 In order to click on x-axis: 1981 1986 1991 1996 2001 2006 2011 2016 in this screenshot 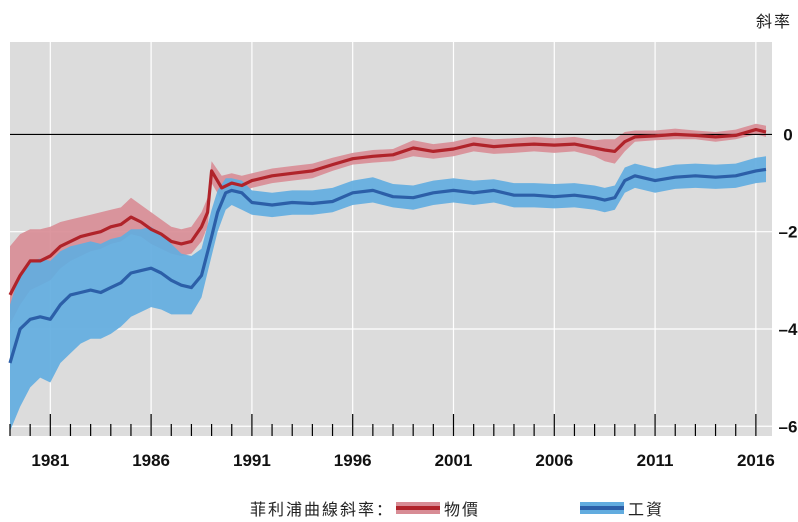, I will do `click(392, 442)`.